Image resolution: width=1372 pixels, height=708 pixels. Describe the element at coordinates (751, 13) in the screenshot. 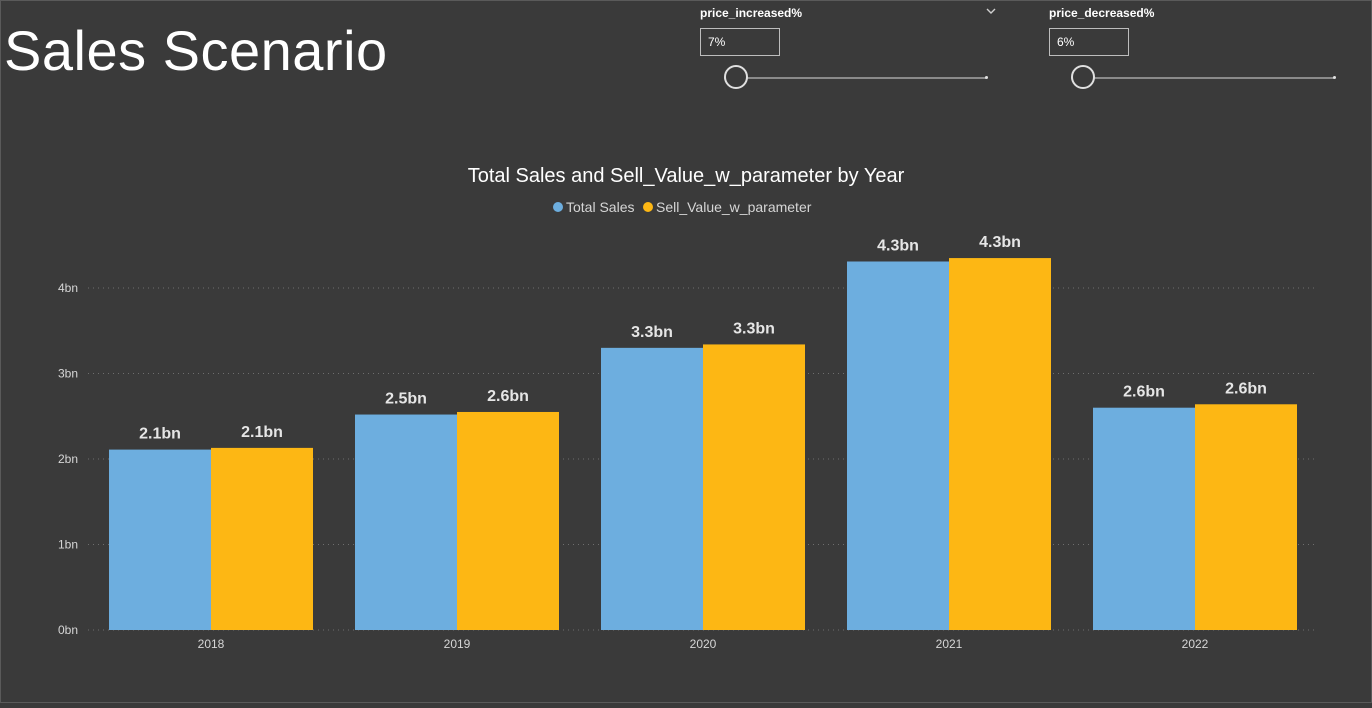

I see `slicer-label: price_increased%` at that location.